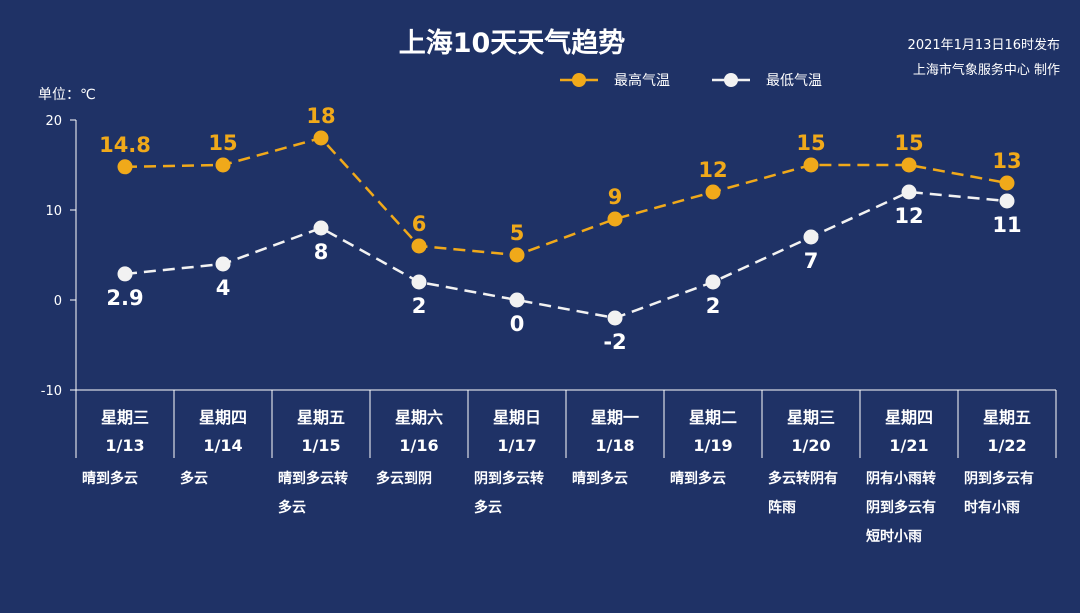 This screenshot has height=613, width=1080. What do you see at coordinates (313, 478) in the screenshot?
I see `weather-condition-label: 晴到多云转` at bounding box center [313, 478].